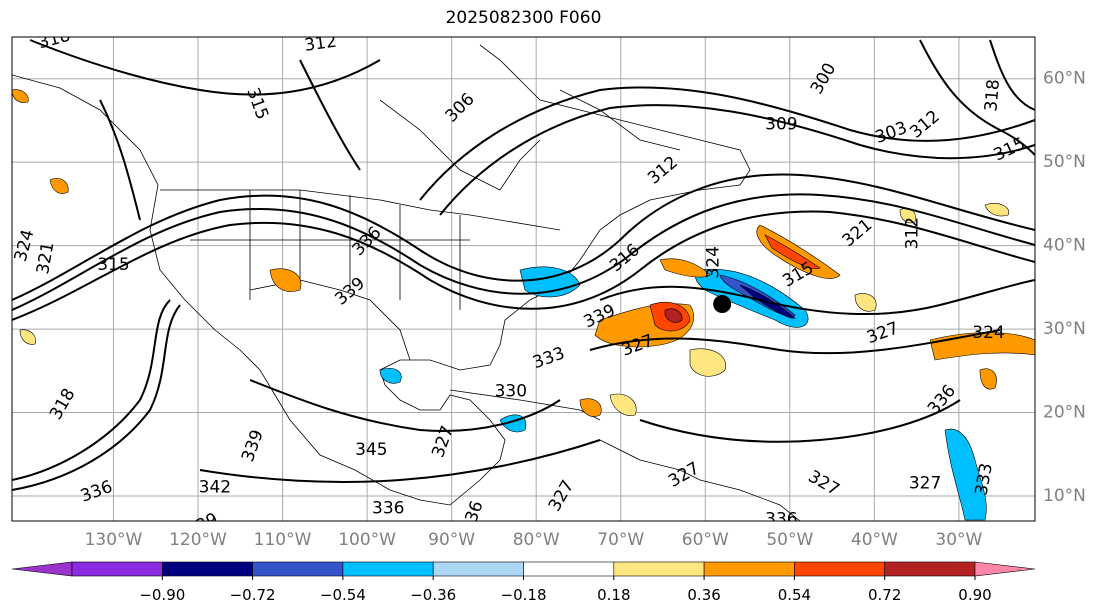 The image size is (1105, 615). What do you see at coordinates (511, 392) in the screenshot?
I see `contour-label: 330` at bounding box center [511, 392].